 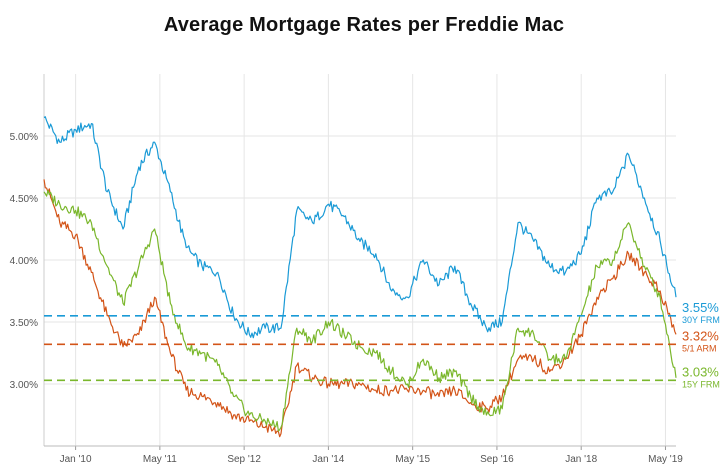 I want to click on y-tick-label: 4.50%, so click(x=24, y=199).